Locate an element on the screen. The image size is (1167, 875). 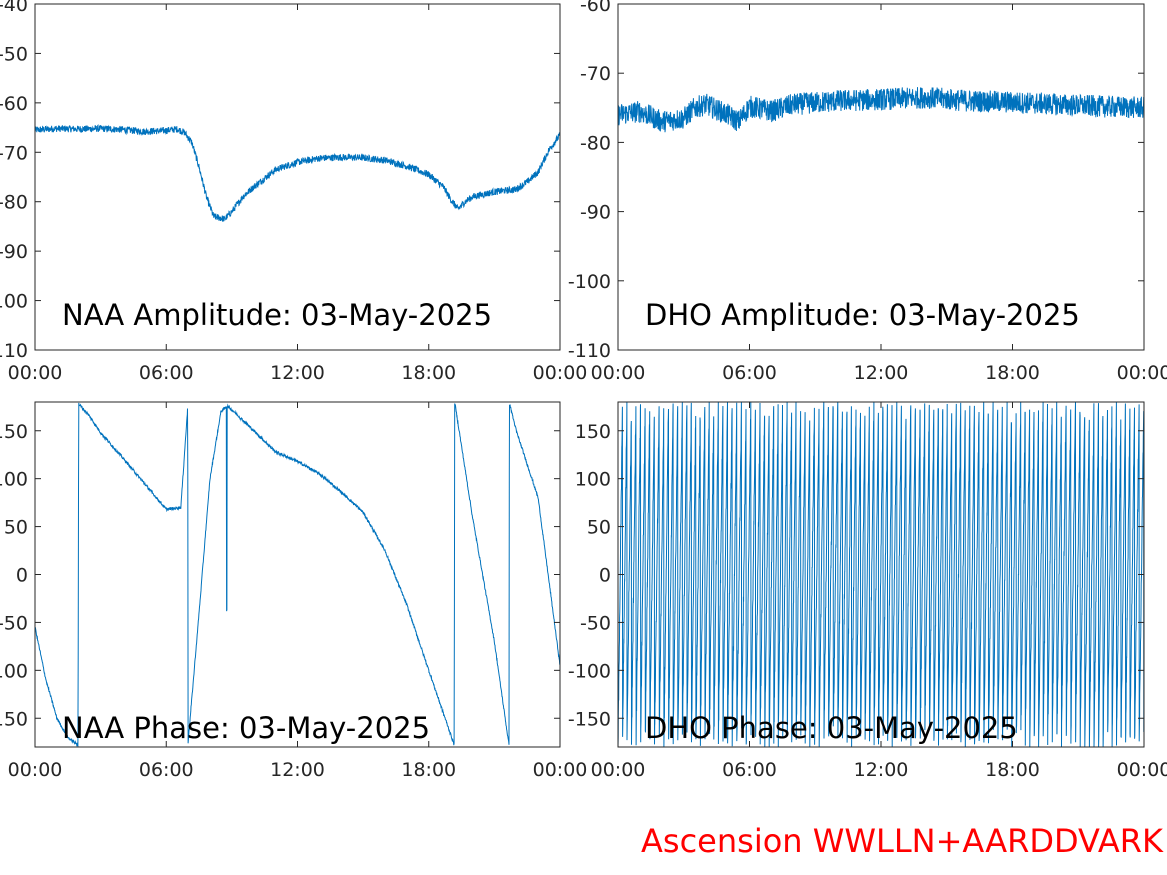
panel-title: DHO Phase: 03-May-2025 is located at coordinates (831, 728).